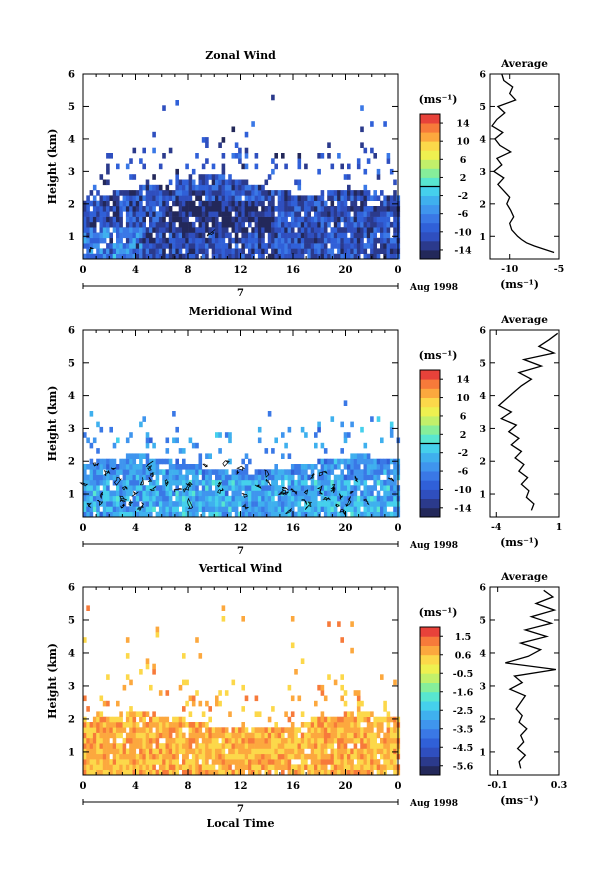  I want to click on profile-y-tick-label: 4, so click(482, 396).